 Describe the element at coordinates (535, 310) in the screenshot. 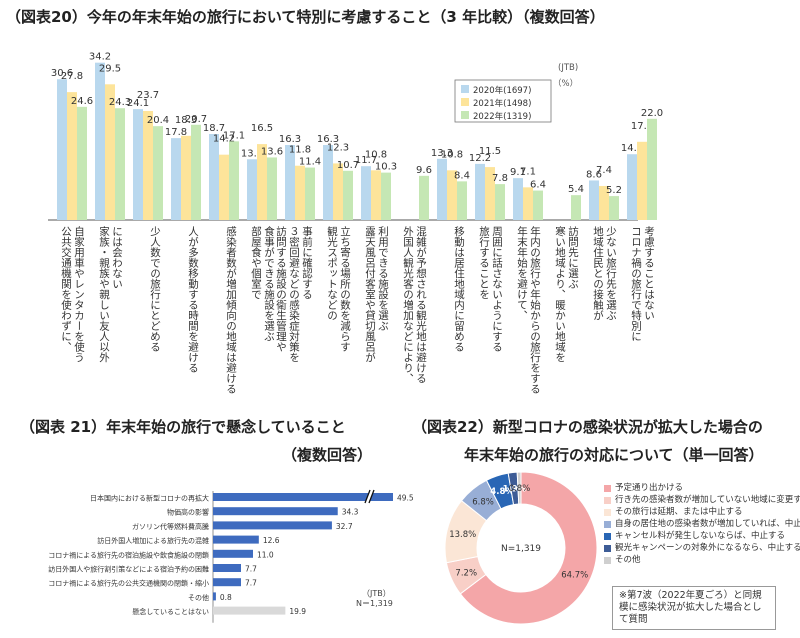

I see `fig20-category-label: 年内の旅行や年始からの旅行をする` at that location.